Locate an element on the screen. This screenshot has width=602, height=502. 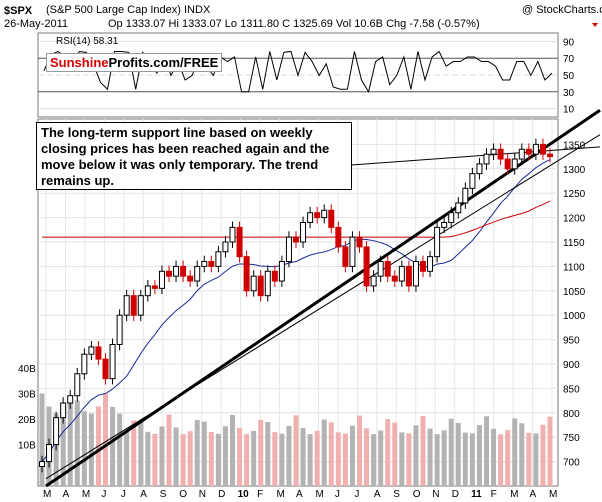
badge-brand: Sunshine is located at coordinates (79, 62).